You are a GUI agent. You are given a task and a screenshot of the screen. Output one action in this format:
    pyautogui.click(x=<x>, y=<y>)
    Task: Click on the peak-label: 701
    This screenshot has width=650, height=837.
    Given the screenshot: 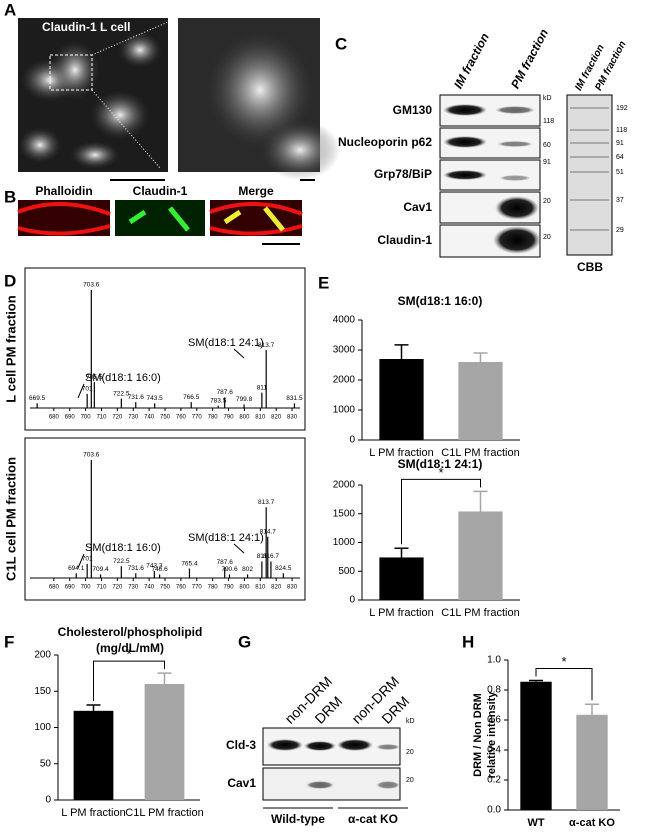 What is the action you would take?
    pyautogui.click(x=87, y=389)
    